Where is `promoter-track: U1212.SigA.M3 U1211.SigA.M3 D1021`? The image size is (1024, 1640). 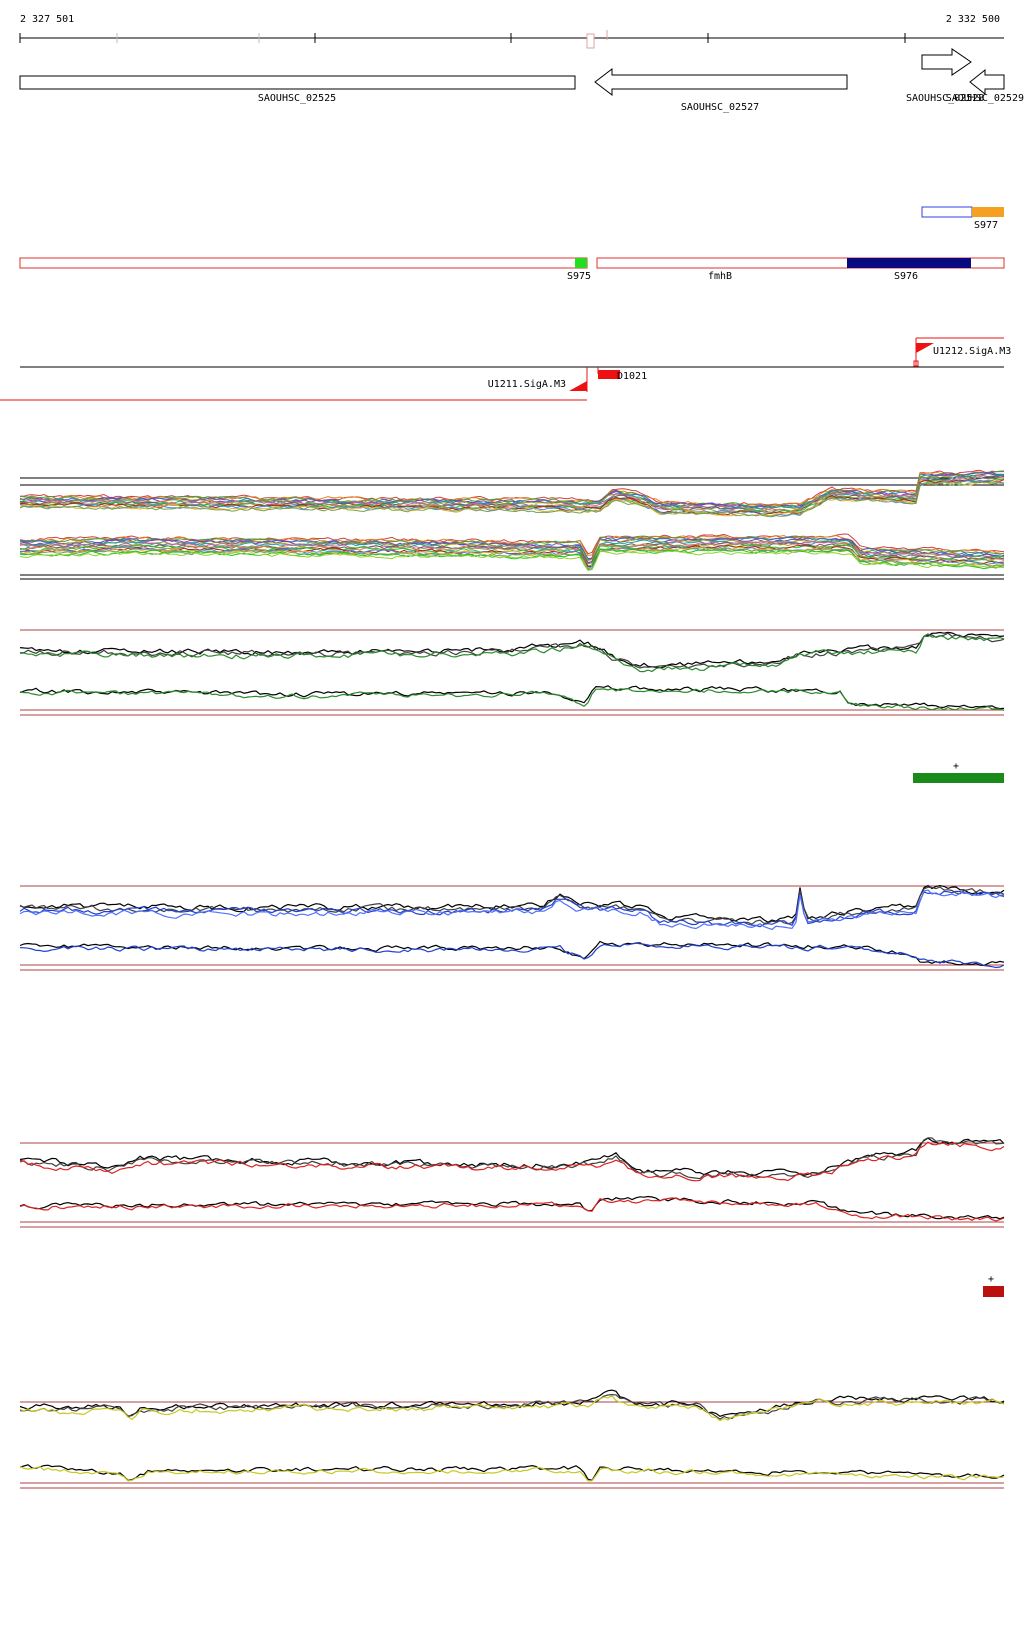 promoter-track: U1212.SigA.M3 U1211.SigA.M3 D1021 is located at coordinates (505, 369).